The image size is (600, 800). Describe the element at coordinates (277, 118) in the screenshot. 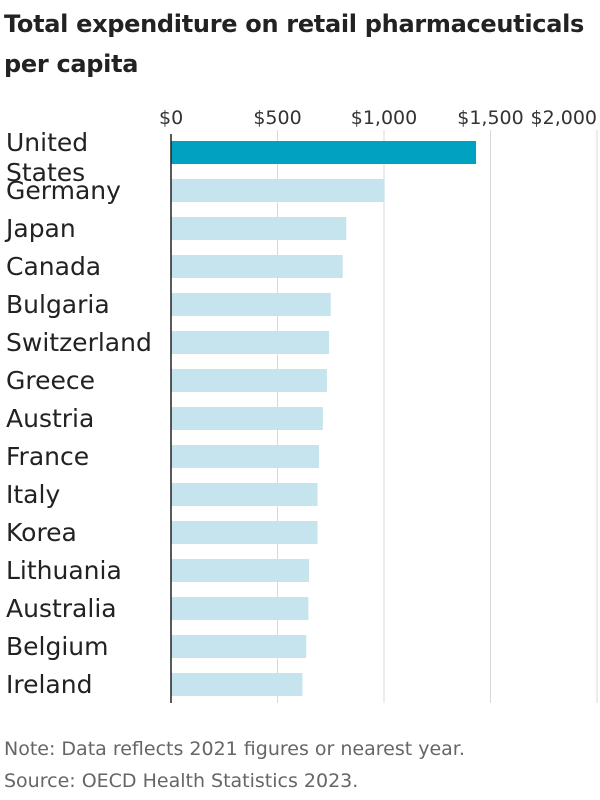

I see `x-tick-label: $500` at that location.